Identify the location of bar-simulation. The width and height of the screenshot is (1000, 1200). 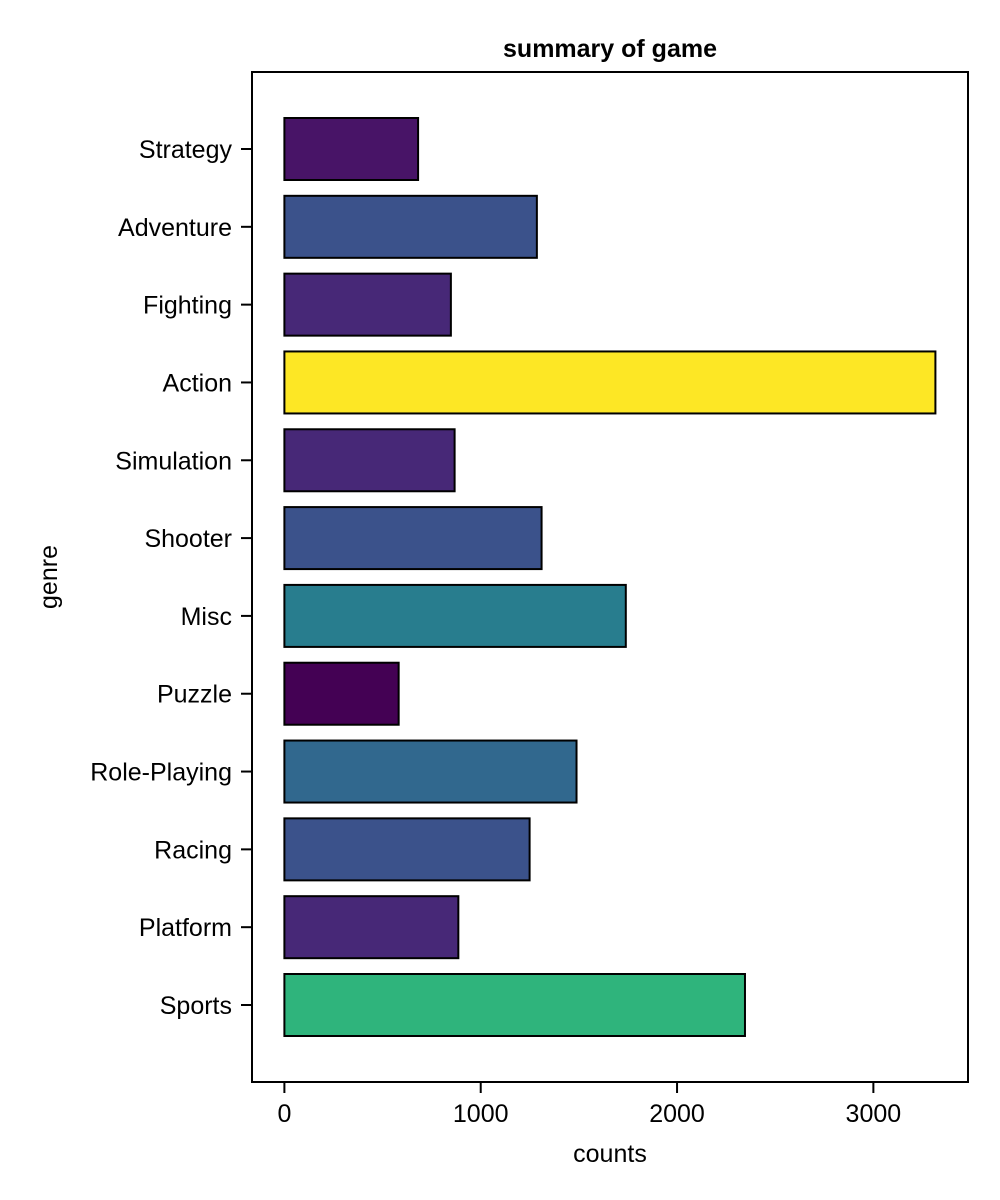
(369, 460).